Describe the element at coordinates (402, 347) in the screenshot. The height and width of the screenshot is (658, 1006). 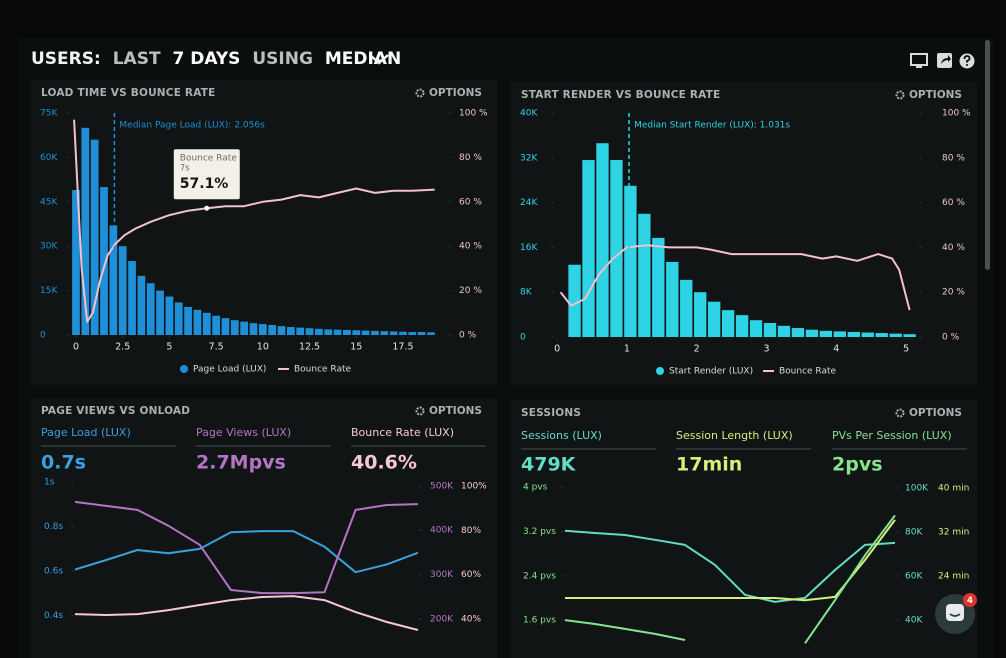
I see `x-tick-label: 17.5` at that location.